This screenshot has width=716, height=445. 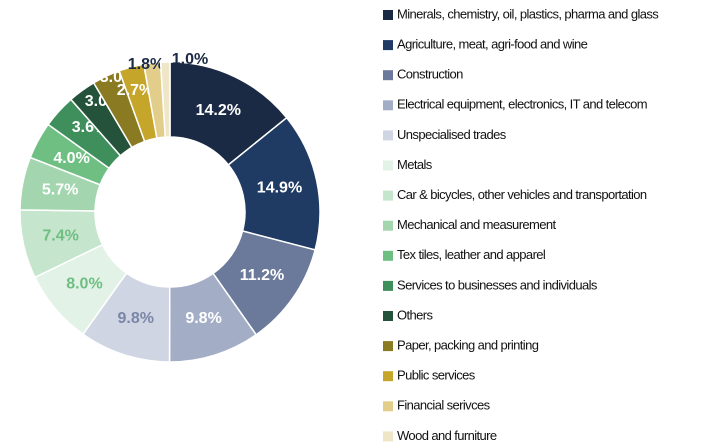 What do you see at coordinates (415, 164) in the screenshot?
I see `legend-label: Metals` at bounding box center [415, 164].